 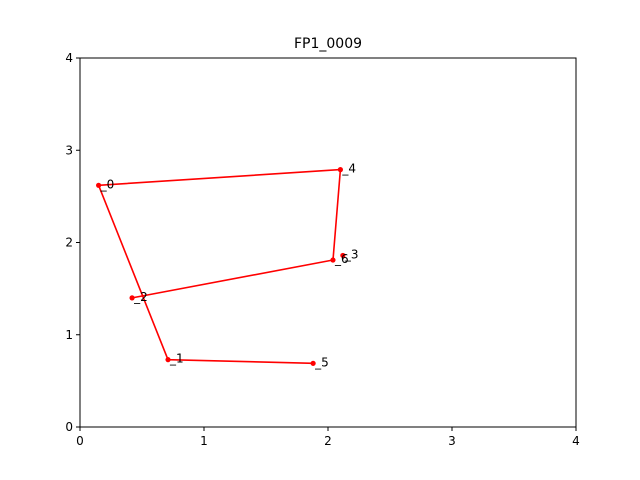 What do you see at coordinates (351, 254) in the screenshot?
I see `point-label-3: _3` at bounding box center [351, 254].